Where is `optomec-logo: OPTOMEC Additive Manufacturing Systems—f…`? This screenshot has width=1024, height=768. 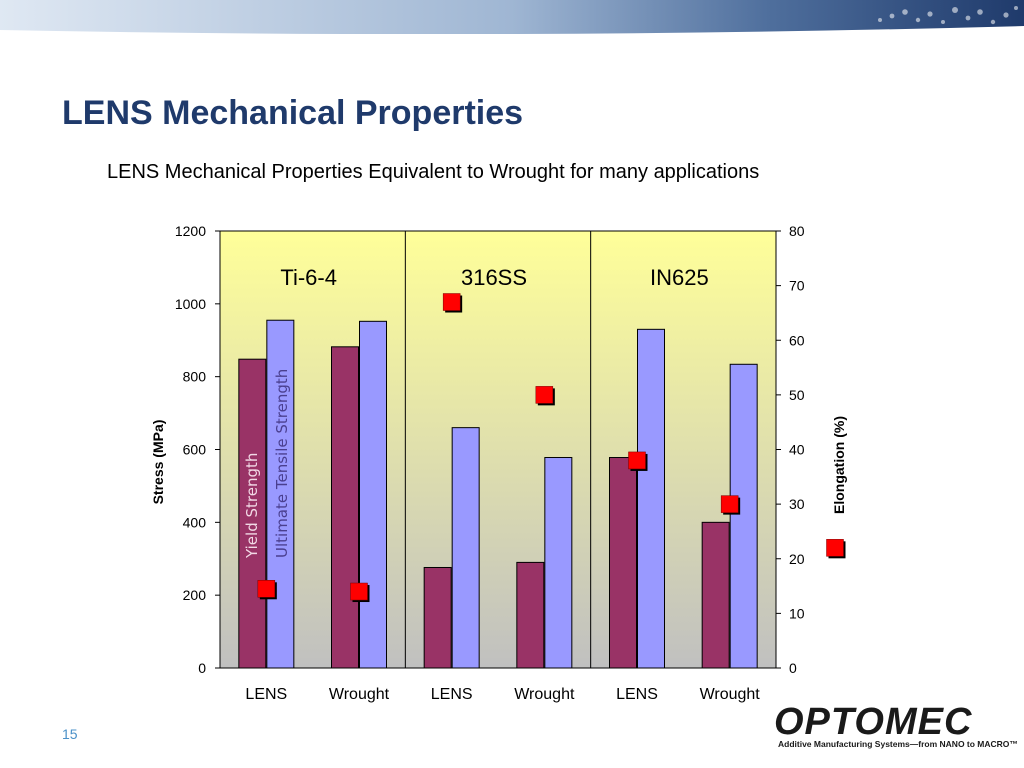 optomec-logo: OPTOMEC Additive Manufacturing Systems—f… is located at coordinates (896, 727).